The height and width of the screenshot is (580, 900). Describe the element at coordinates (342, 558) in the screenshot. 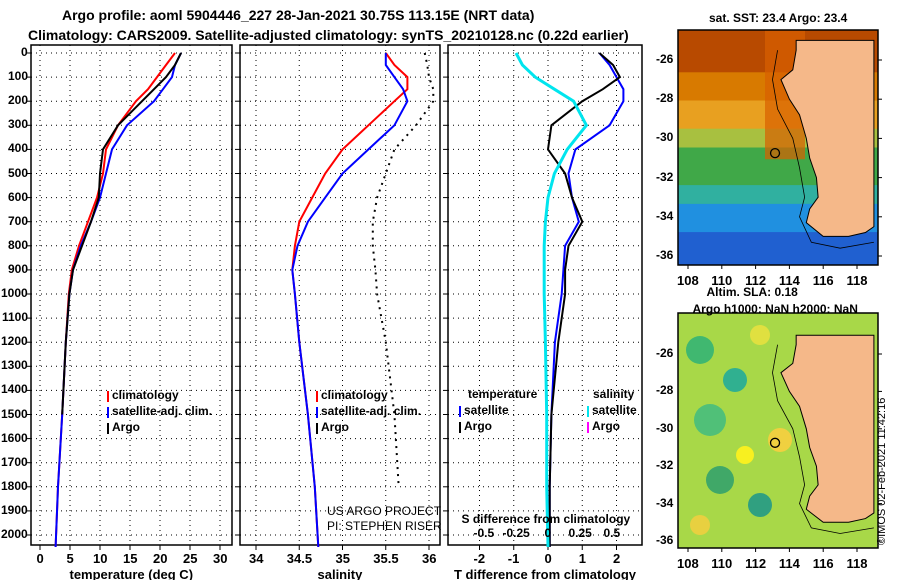

I see `x-tick-label: 35` at that location.